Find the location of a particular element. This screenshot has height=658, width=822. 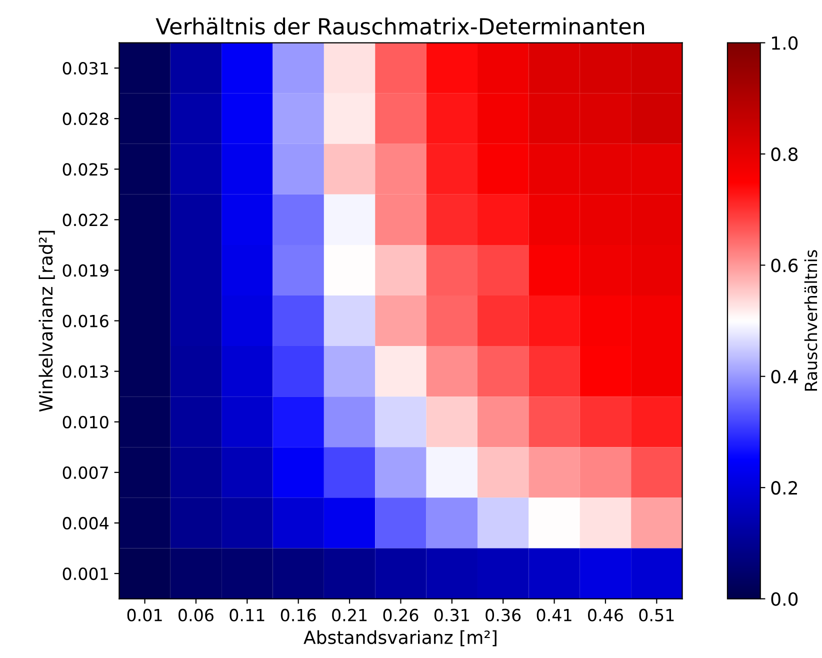

y-tick-label: 0.019 is located at coordinates (85, 270).